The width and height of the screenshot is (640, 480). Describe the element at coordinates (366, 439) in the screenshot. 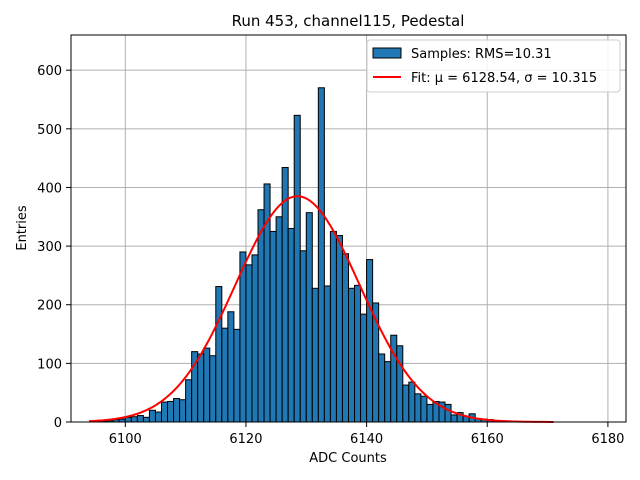

I see `x-tick-label: 6140` at that location.